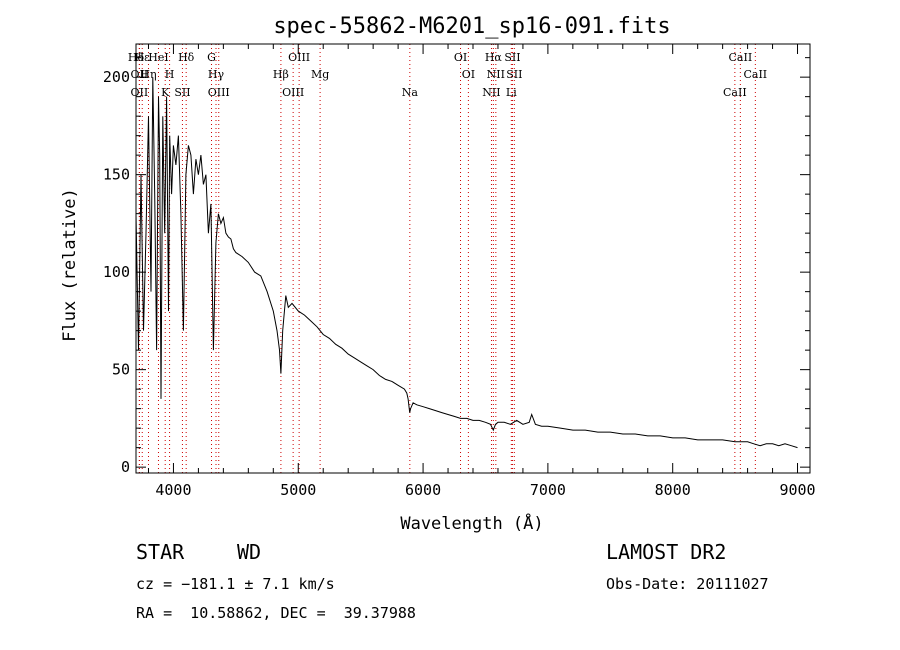 This screenshot has width=900, height=650. I want to click on line-label-23: Li, so click(511, 92).